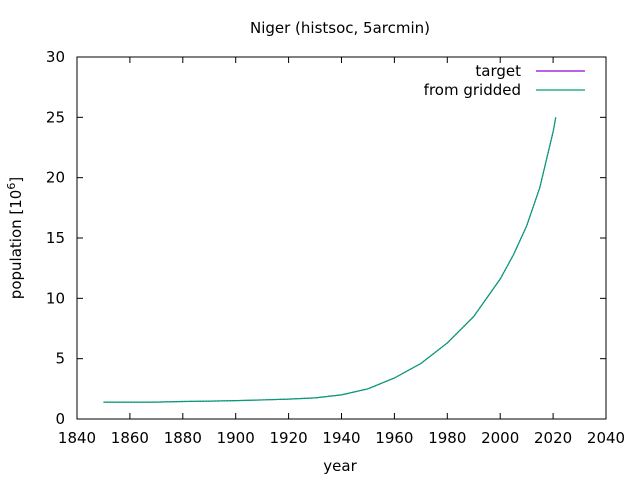 The image size is (640, 480). Describe the element at coordinates (447, 438) in the screenshot. I see `x-tick-label: 1980` at that location.